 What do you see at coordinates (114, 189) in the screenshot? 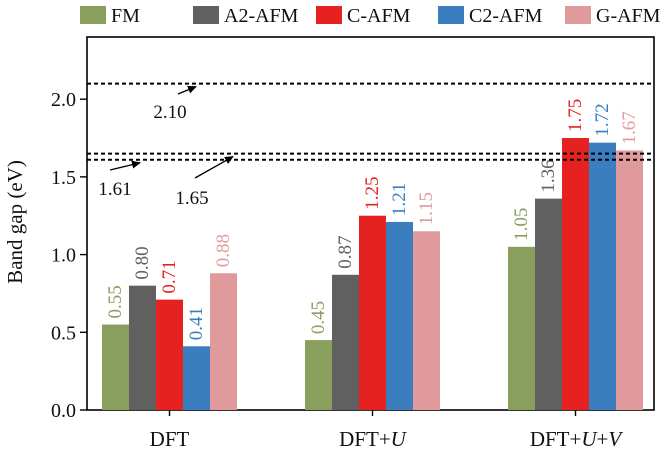
I see `annotation-label-1.61: 1.61` at bounding box center [114, 189].